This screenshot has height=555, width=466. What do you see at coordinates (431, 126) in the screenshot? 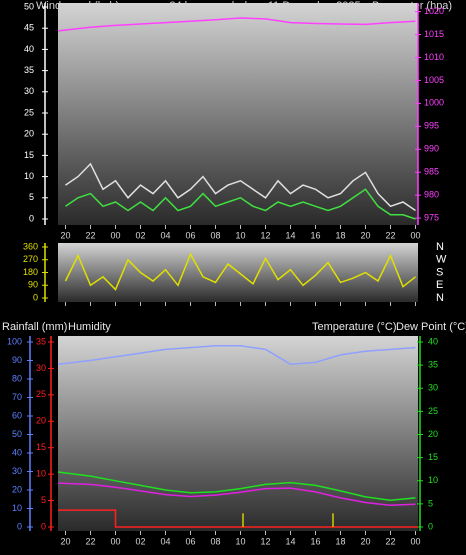
I see `y2-tick-label: 995` at bounding box center [431, 126].